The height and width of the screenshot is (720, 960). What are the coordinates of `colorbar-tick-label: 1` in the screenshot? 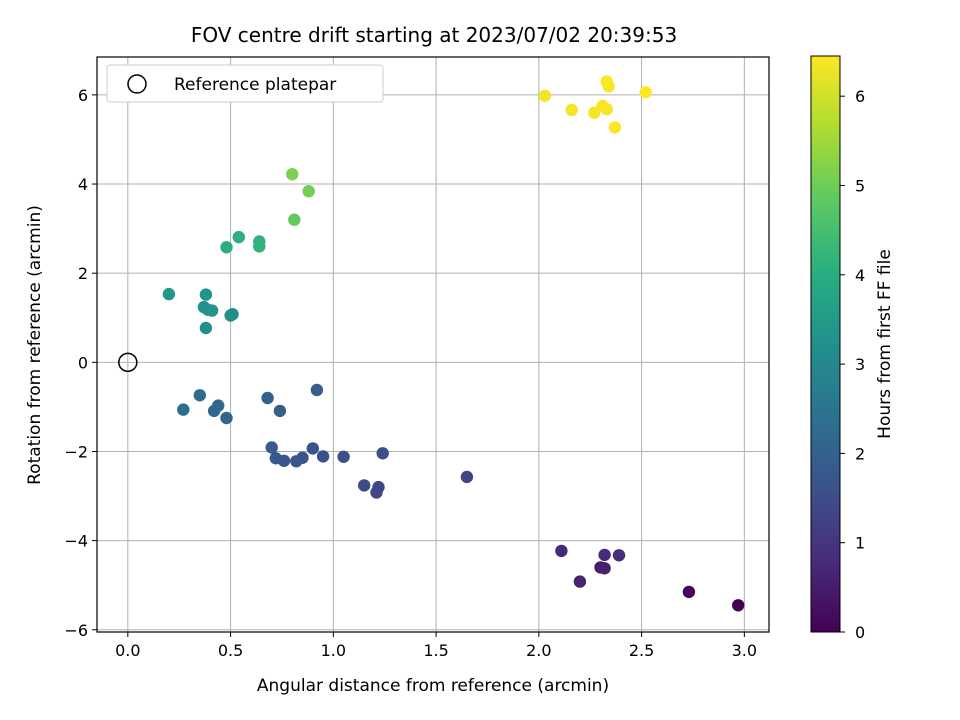 It's located at (860, 543).